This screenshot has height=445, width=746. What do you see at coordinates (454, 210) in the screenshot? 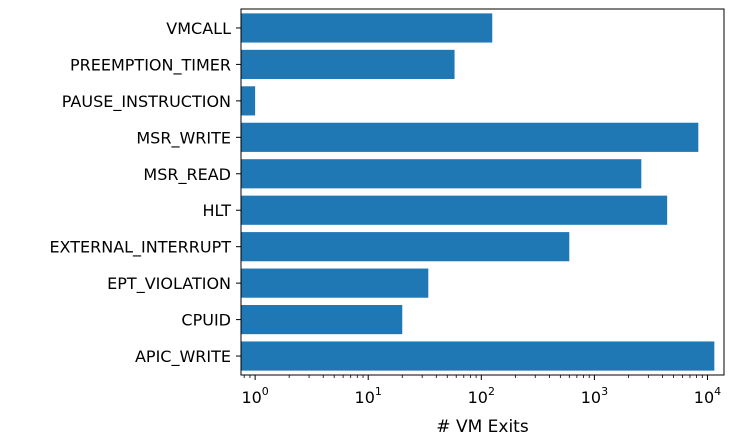
I see `bar-hlt` at bounding box center [454, 210].